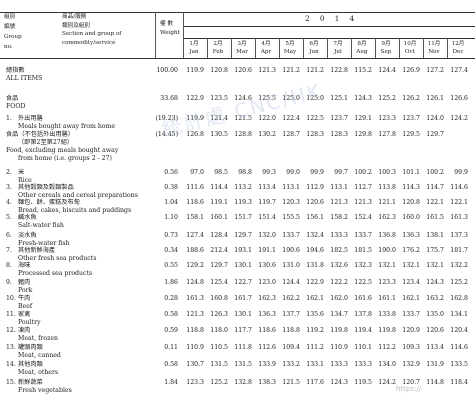  I want to click on weight-value: 0.58, so click(171, 314).